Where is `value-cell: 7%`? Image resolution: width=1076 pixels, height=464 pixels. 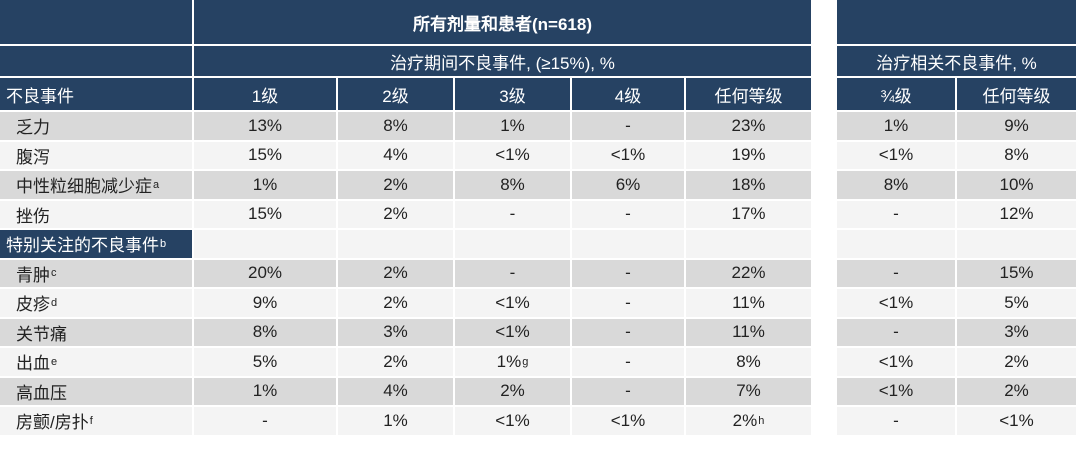 value-cell: 7% is located at coordinates (748, 391).